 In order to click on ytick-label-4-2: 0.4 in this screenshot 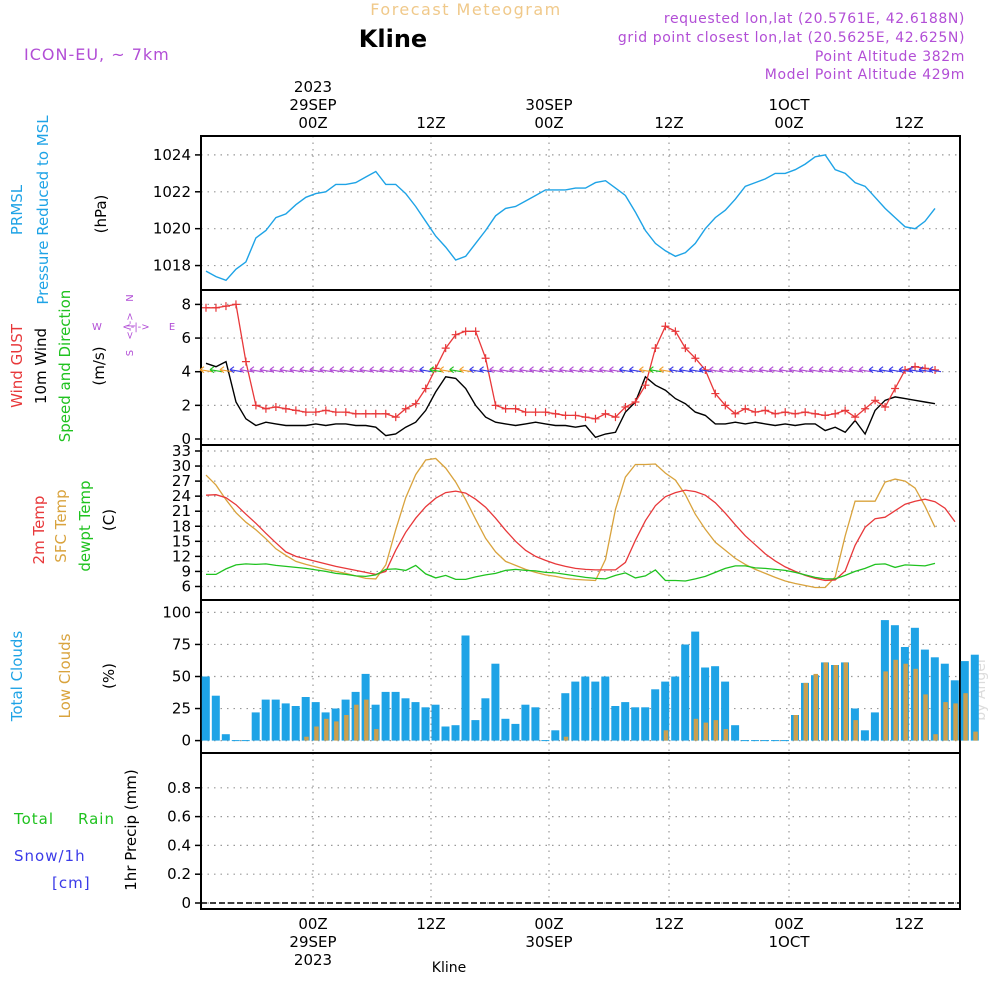, I will do `click(179, 845)`.